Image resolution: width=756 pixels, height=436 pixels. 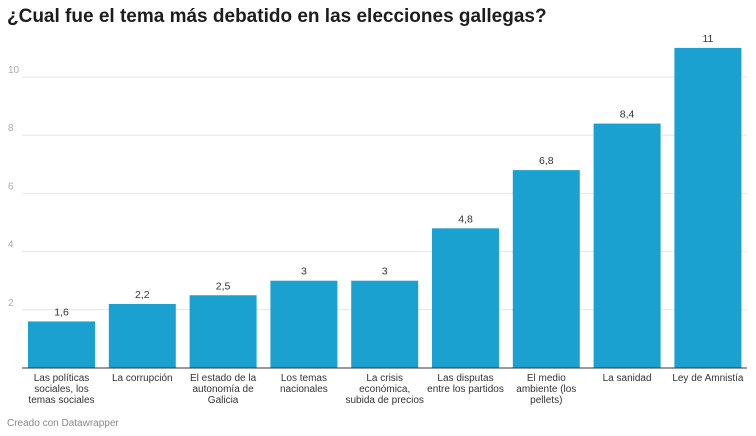 What do you see at coordinates (546, 400) in the screenshot?
I see `category-label-line: pellets)` at bounding box center [546, 400].